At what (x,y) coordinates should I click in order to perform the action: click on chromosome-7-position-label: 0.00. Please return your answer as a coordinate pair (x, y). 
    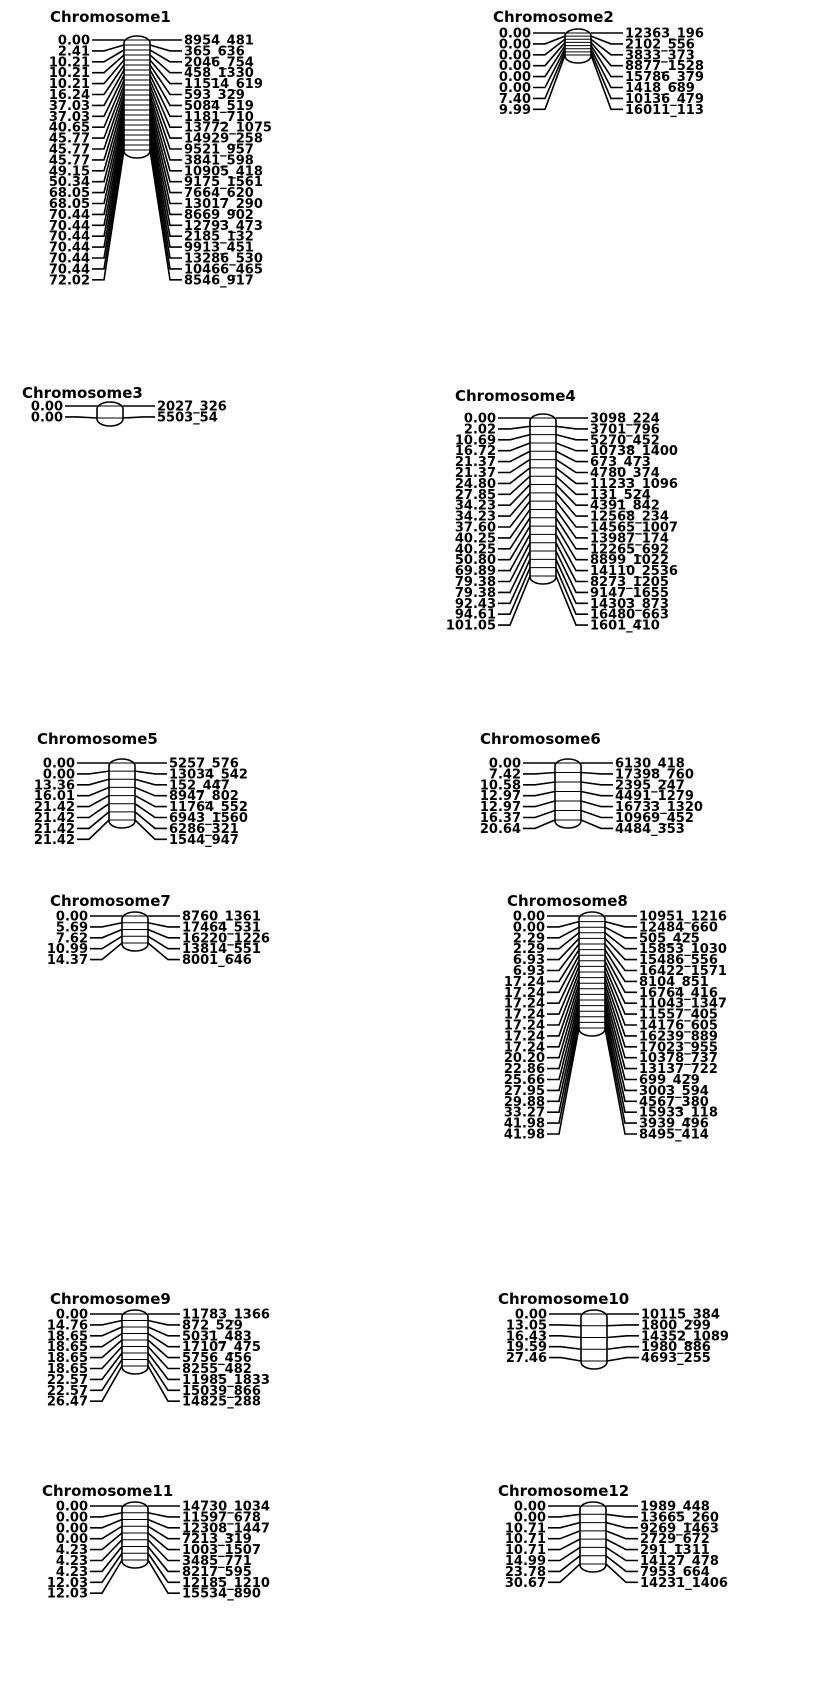
    Looking at the image, I should click on (72, 917).